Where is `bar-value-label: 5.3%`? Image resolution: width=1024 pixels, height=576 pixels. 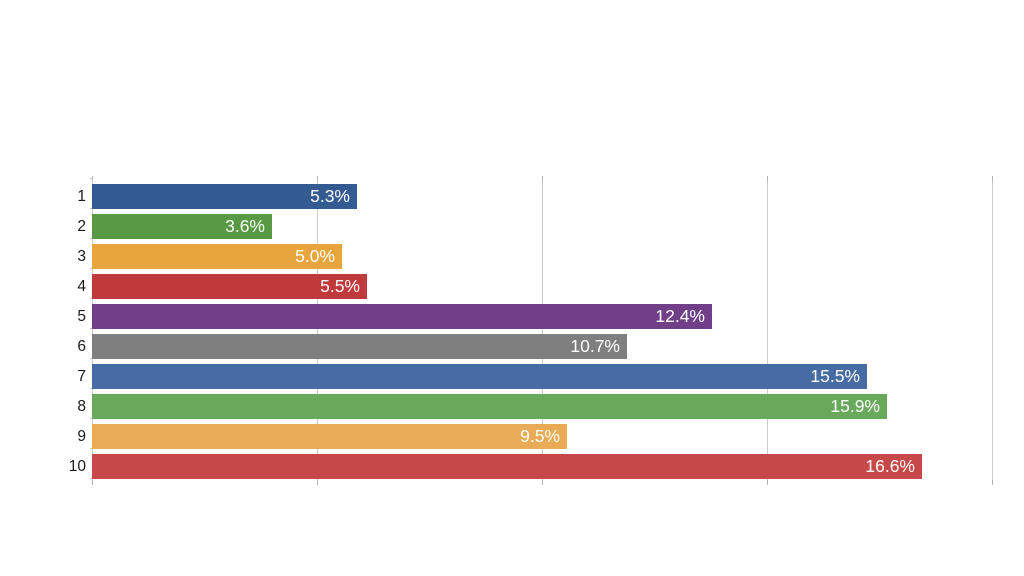 bar-value-label: 5.3% is located at coordinates (330, 196).